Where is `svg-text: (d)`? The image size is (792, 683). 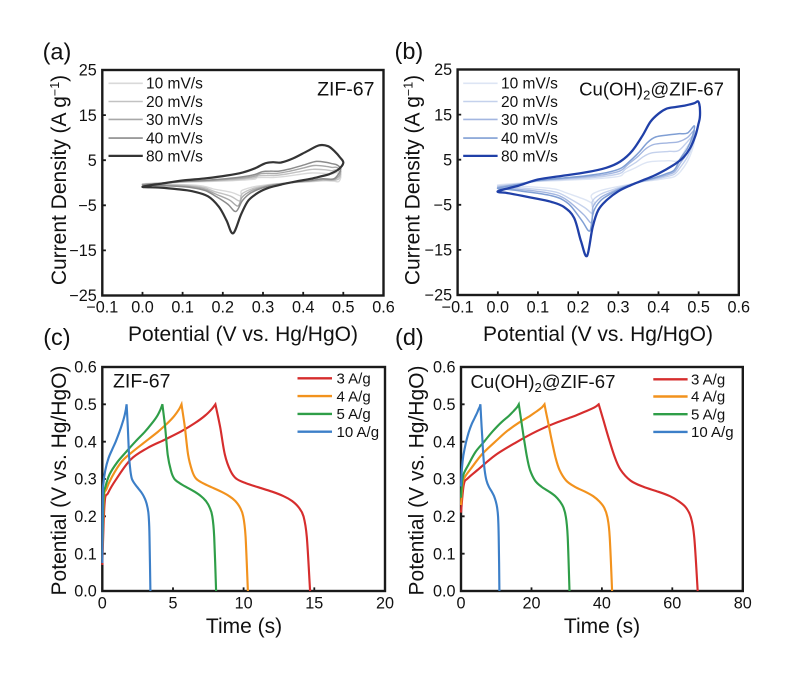 svg-text: (d) is located at coordinates (409, 337).